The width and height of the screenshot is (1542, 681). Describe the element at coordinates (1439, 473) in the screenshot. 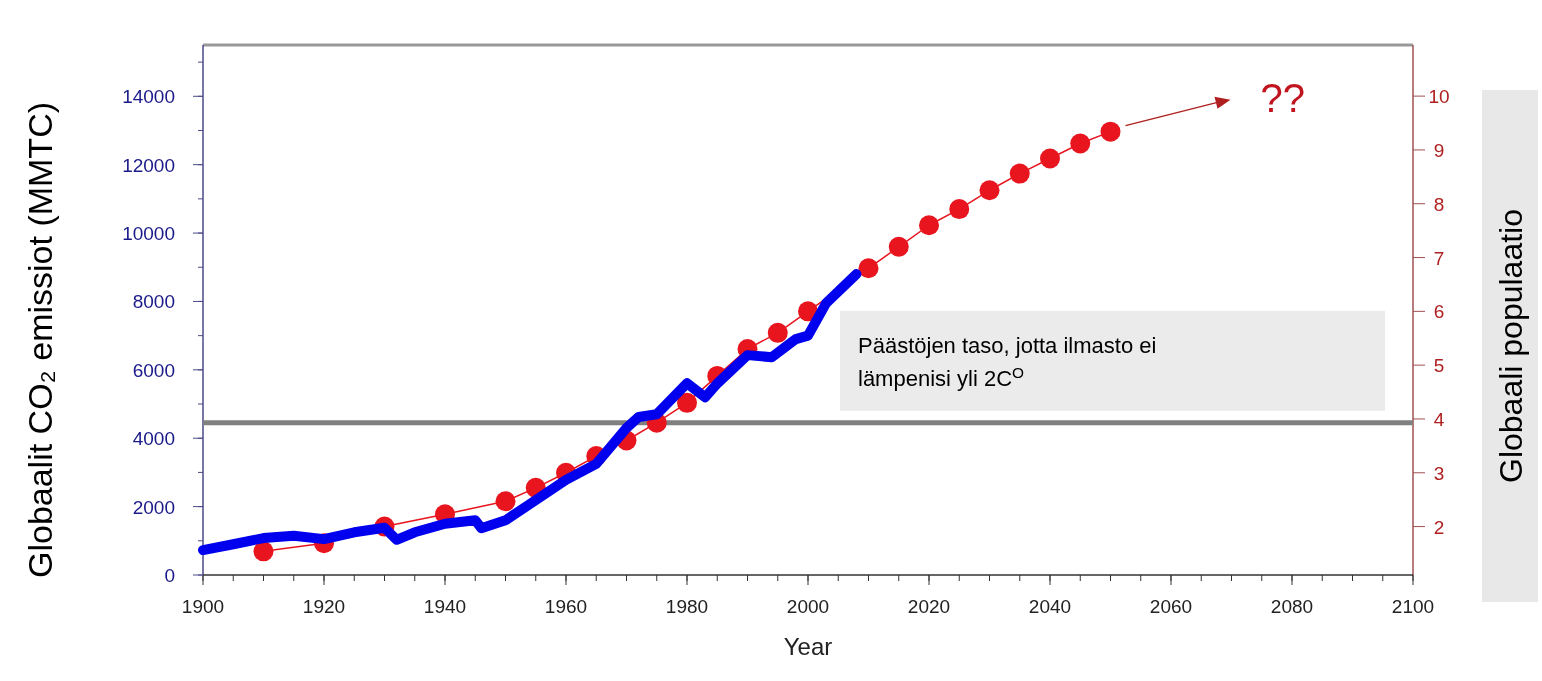

I see `y2-tick-label: 3` at that location.